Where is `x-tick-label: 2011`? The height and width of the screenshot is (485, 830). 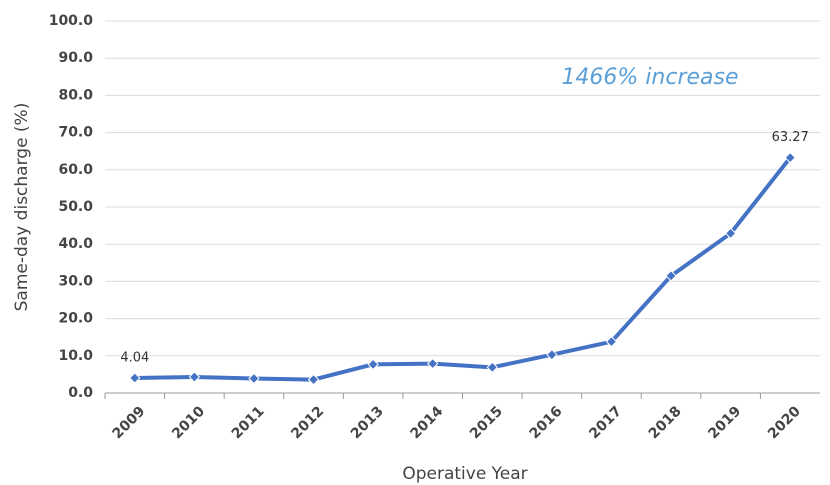
x-tick-label: 2011 is located at coordinates (248, 422).